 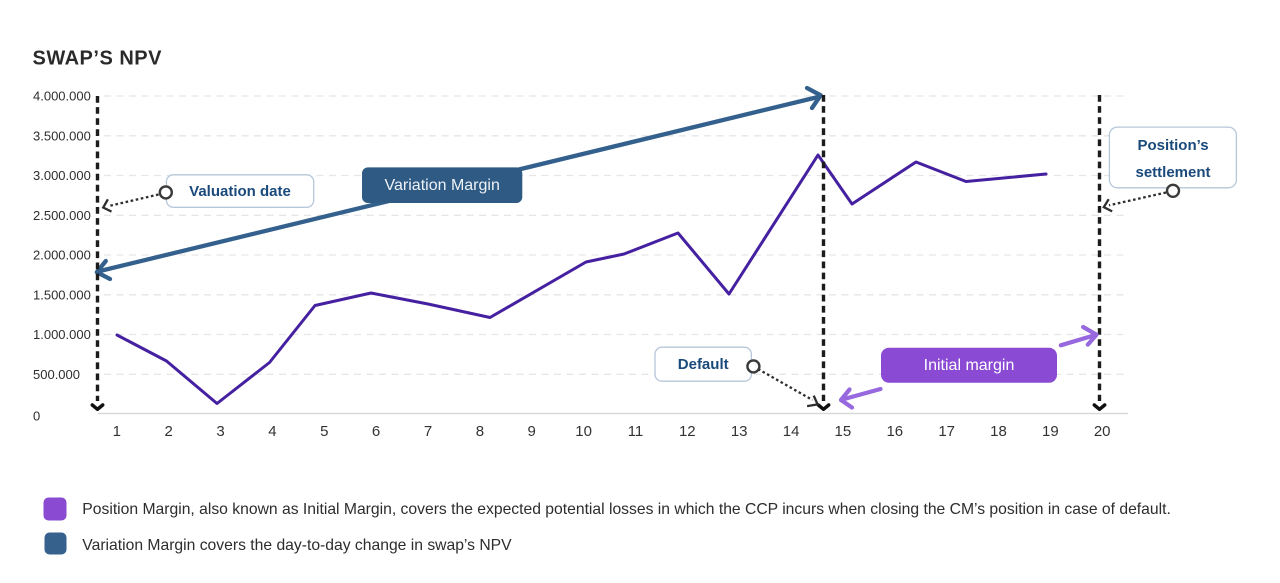 I want to click on svg-text: 16, so click(x=894, y=431).